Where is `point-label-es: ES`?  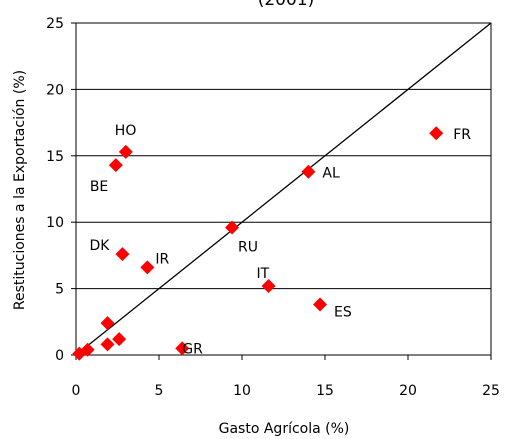 point-label-es: ES is located at coordinates (343, 313).